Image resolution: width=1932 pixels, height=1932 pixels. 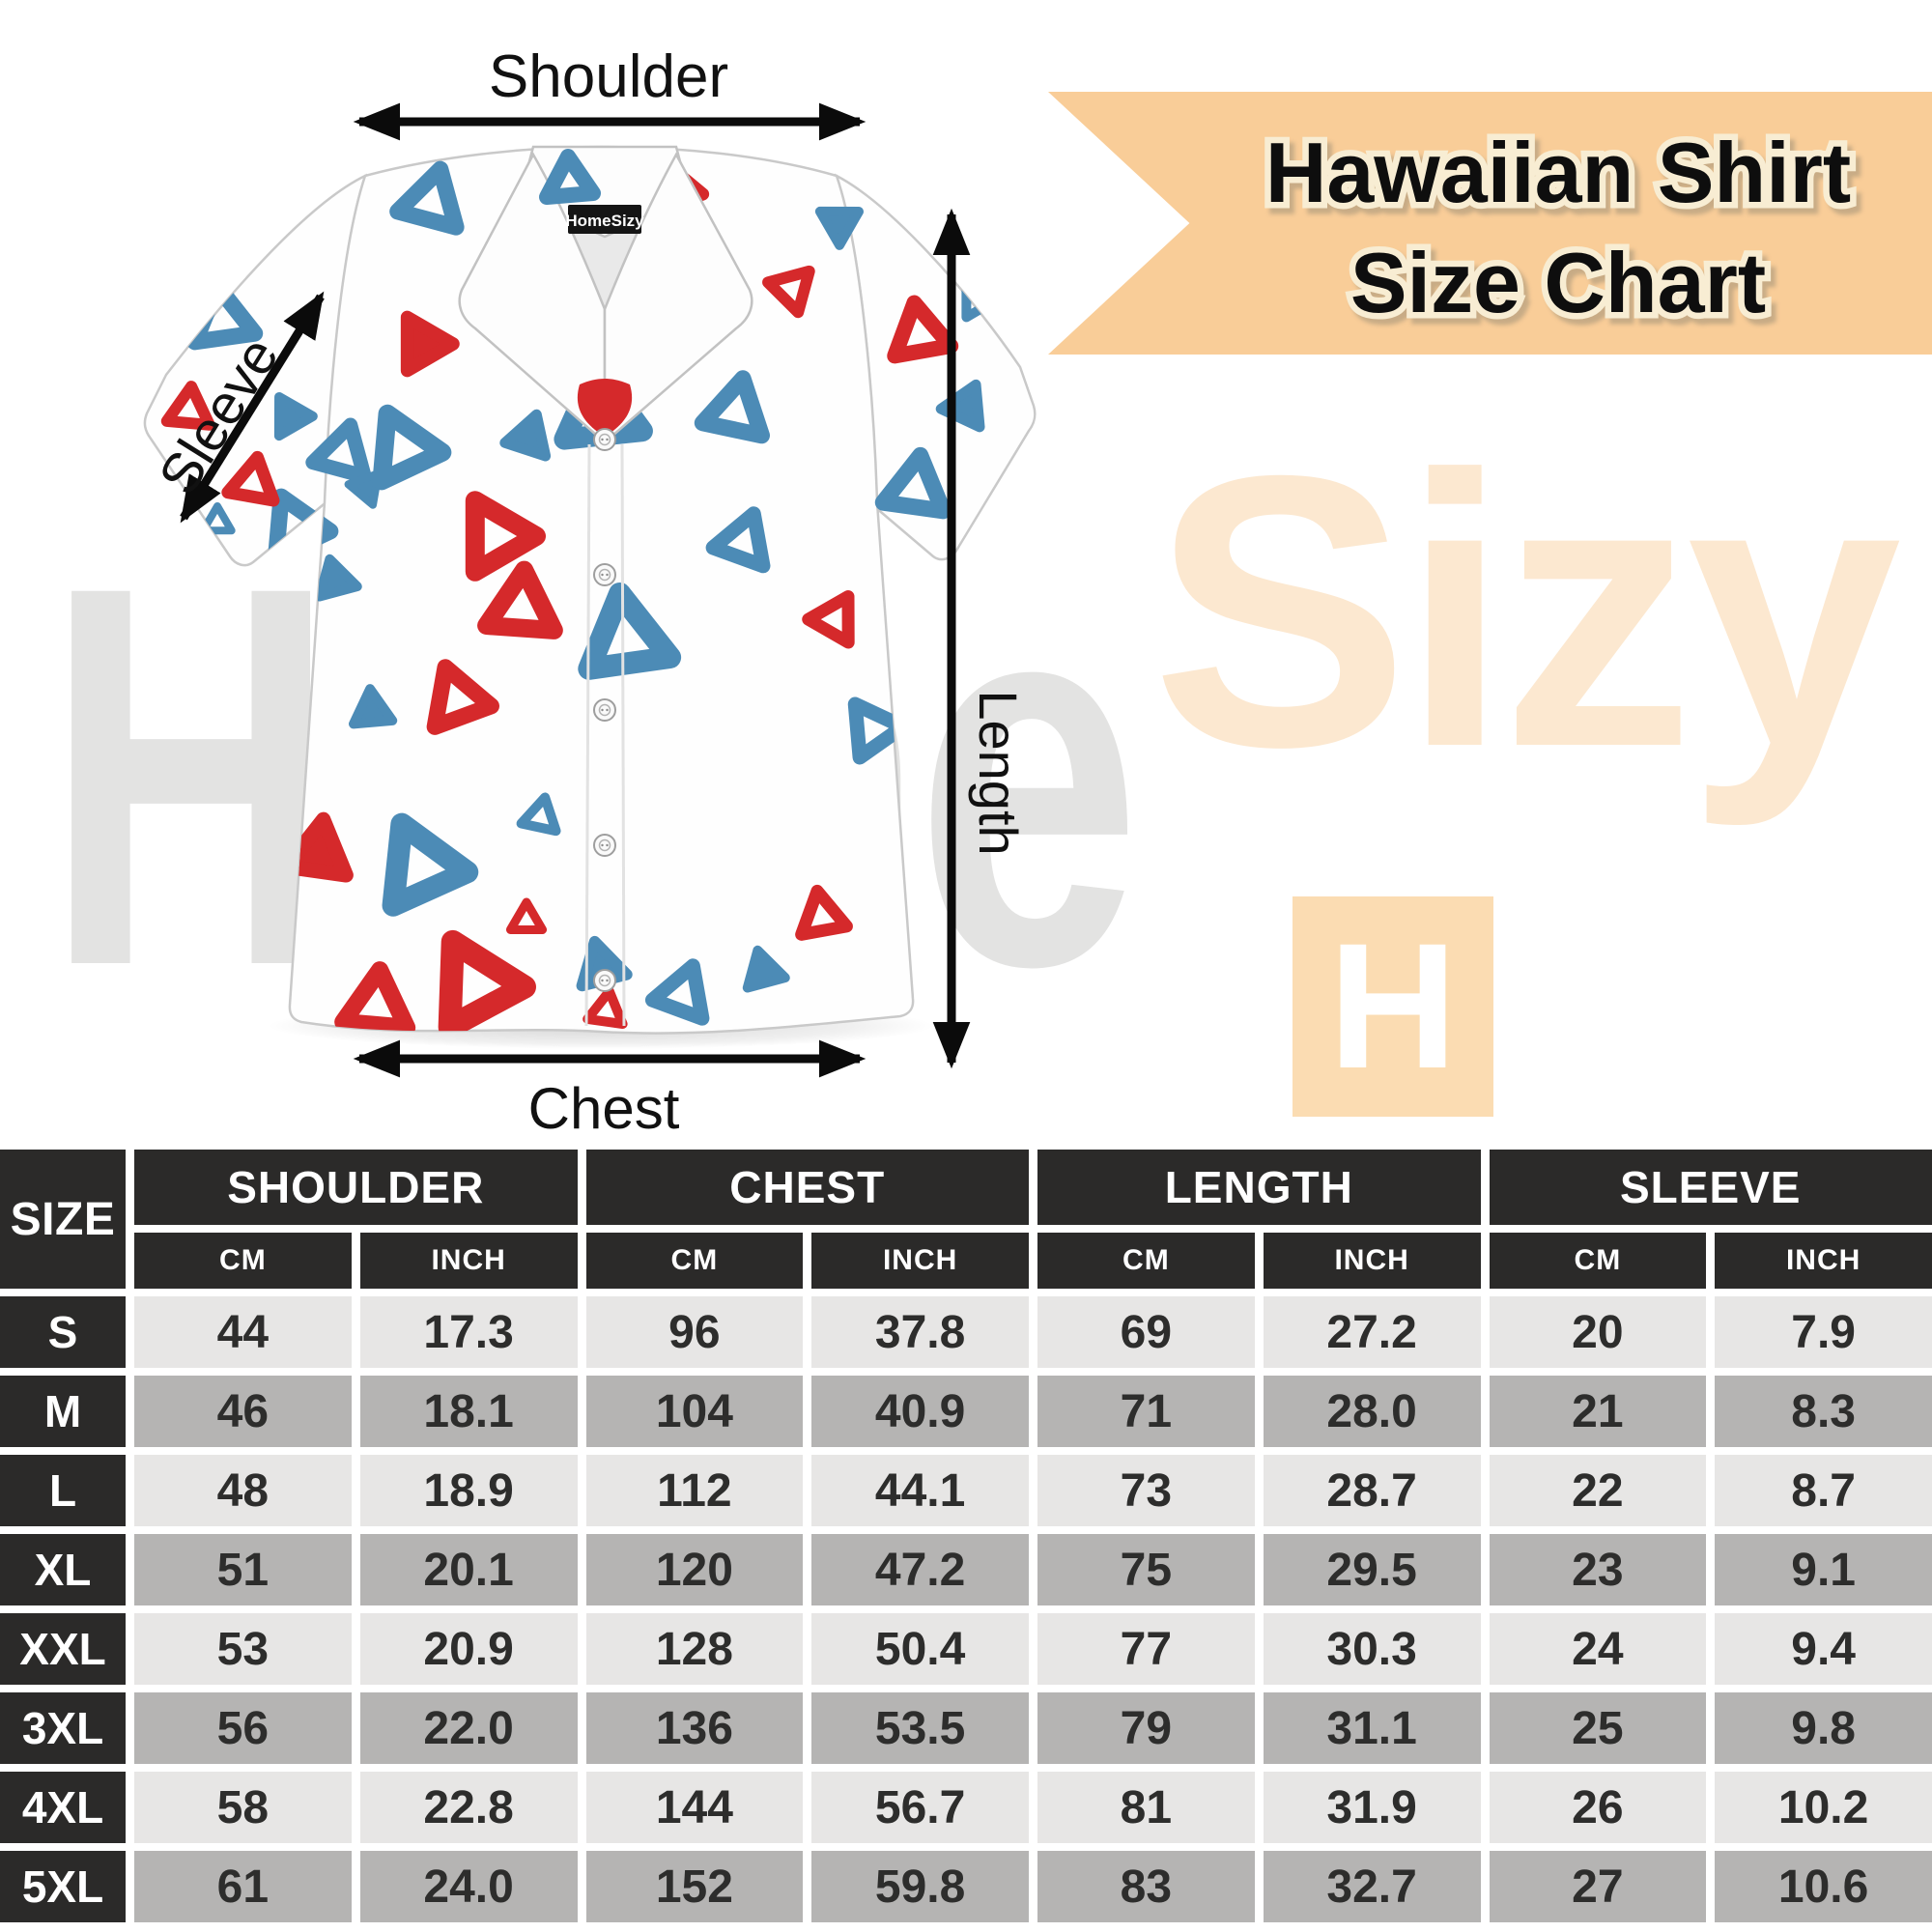 I want to click on length-label: Length, so click(x=998, y=772).